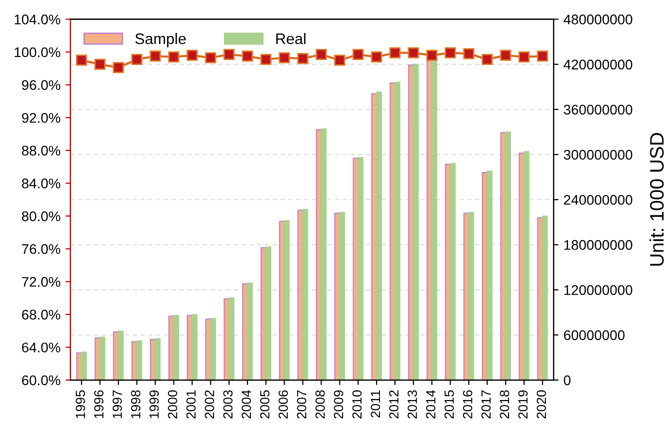  Describe the element at coordinates (41, 85) in the screenshot. I see `y-tick-label: 96.0%` at that location.